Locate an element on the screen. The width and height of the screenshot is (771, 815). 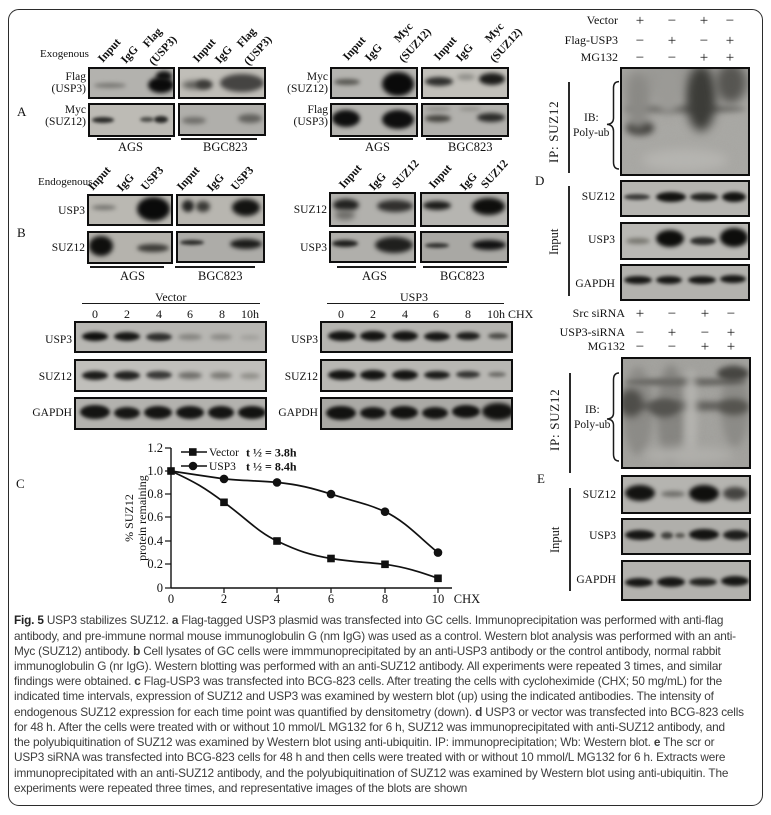
svg-text: 2 is located at coordinates (224, 599).